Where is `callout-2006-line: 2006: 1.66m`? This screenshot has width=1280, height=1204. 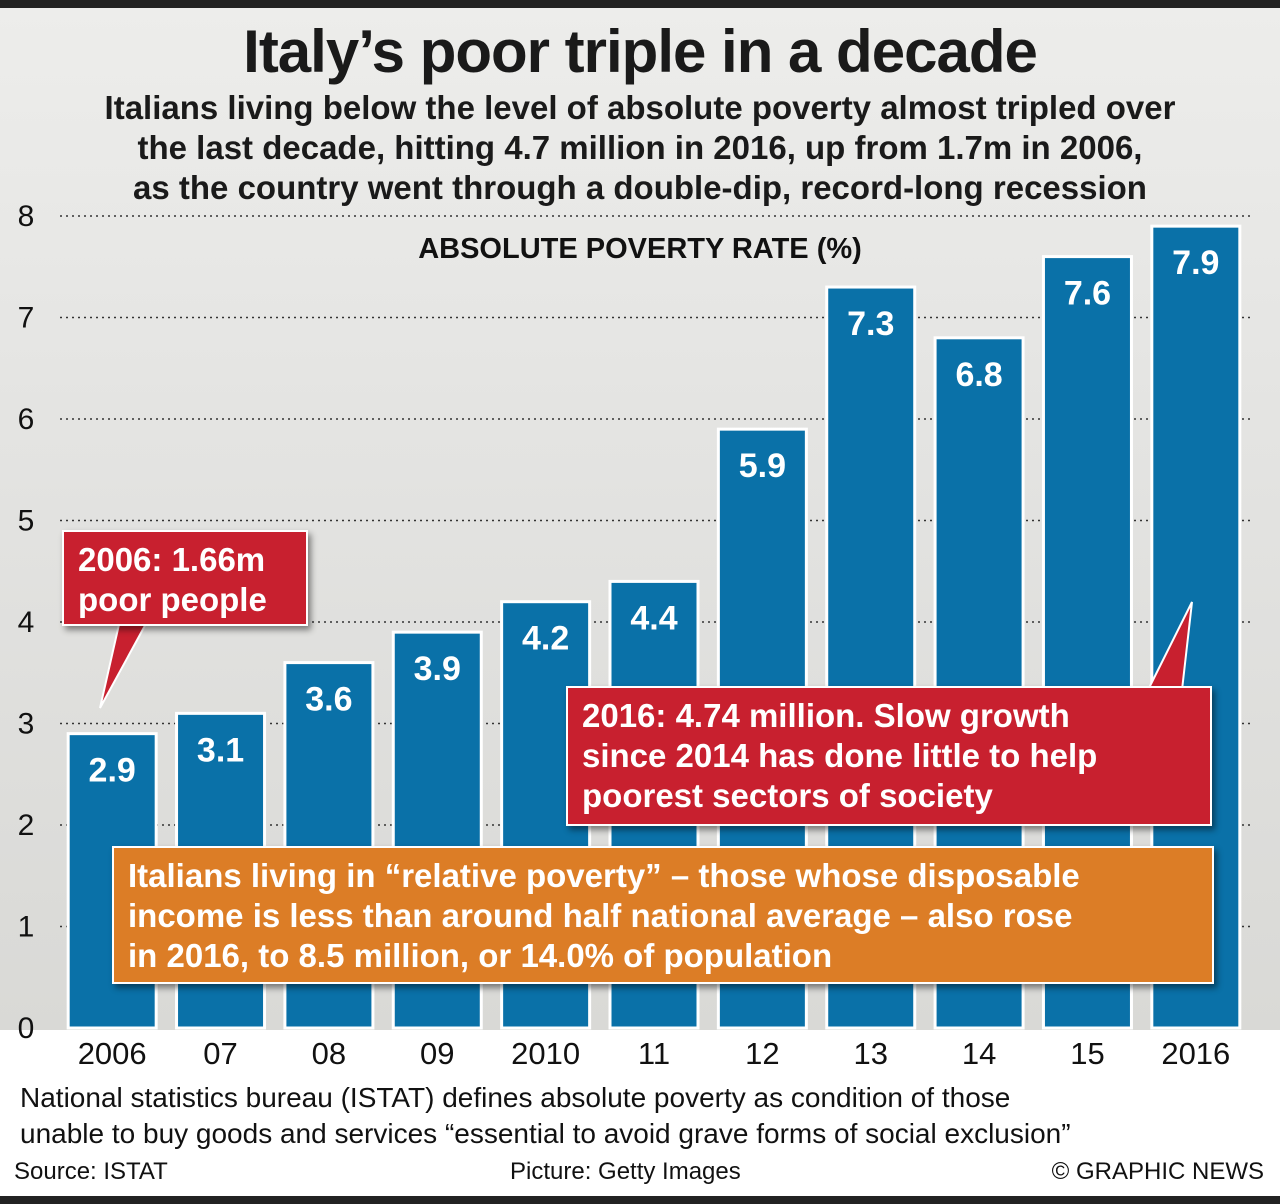 callout-2006-line: 2006: 1.66m is located at coordinates (172, 559).